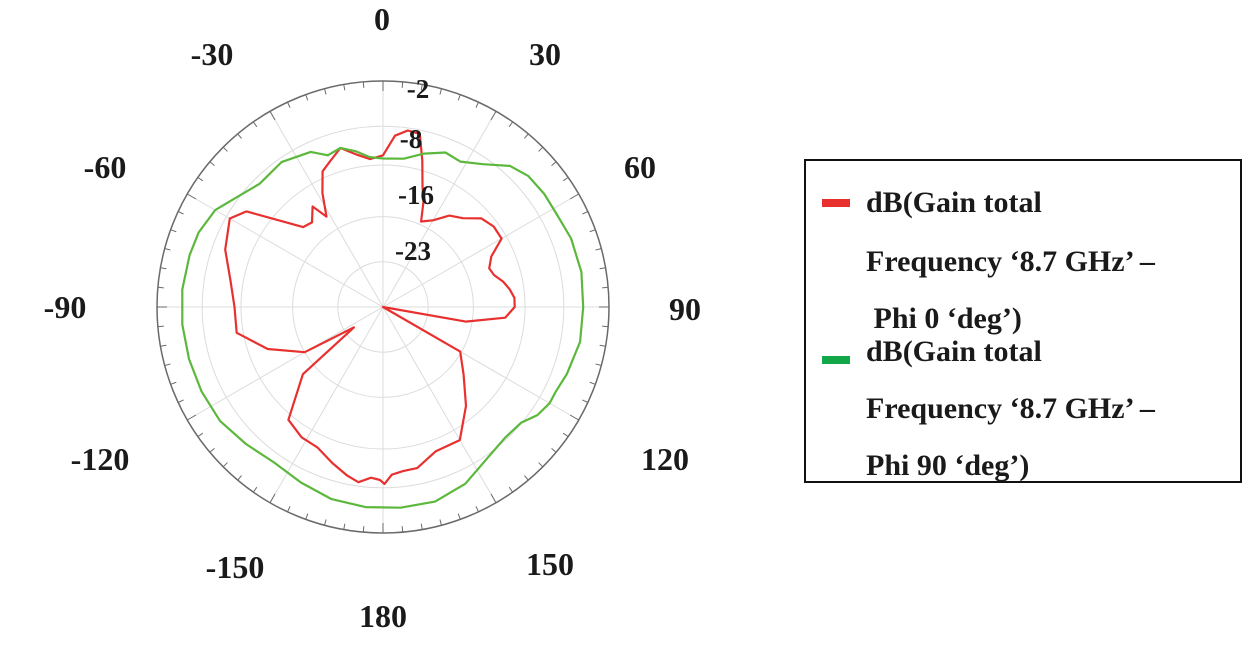  Describe the element at coordinates (1010, 261) in the screenshot. I see `legend-text: Frequency ‘8.7 GHz’ –` at that location.